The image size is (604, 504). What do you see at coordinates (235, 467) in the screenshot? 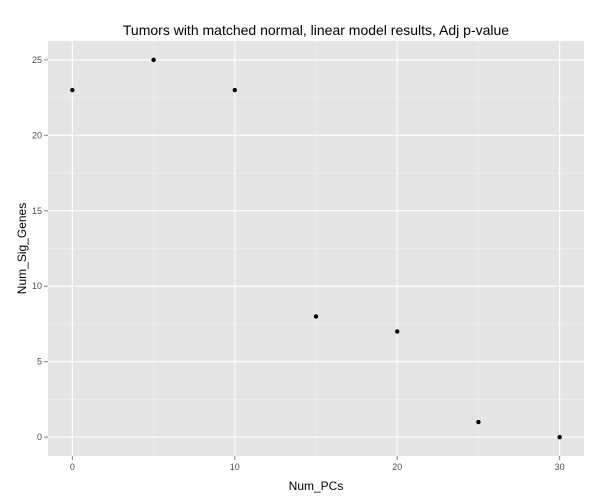
I see `x-tick-label: 10` at bounding box center [235, 467].